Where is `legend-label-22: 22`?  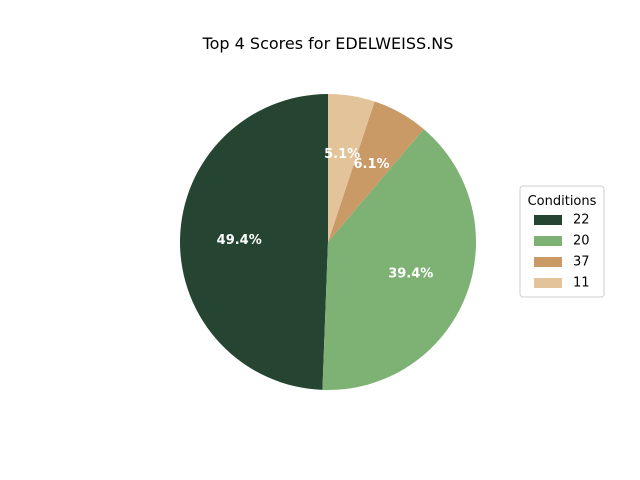 legend-label-22: 22 is located at coordinates (581, 220).